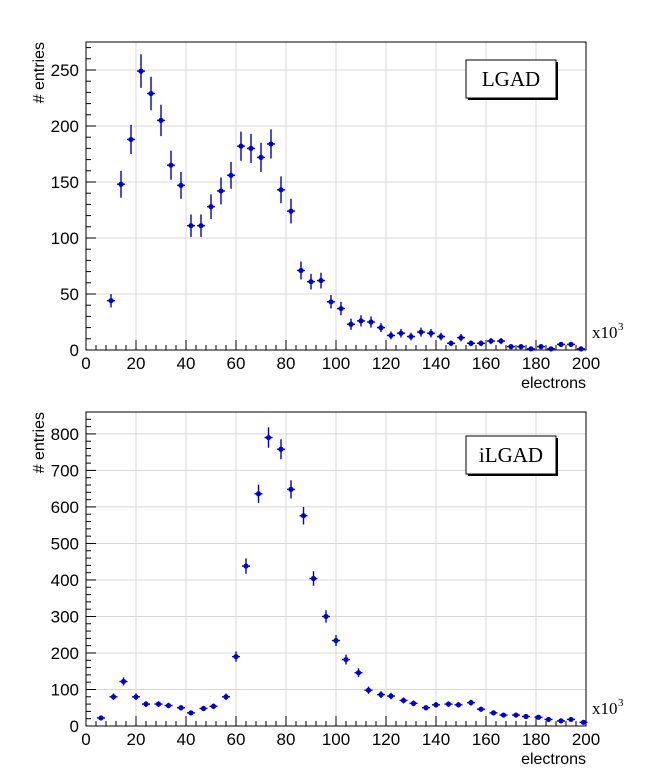  I want to click on y-tick-label: 0, so click(74, 350).